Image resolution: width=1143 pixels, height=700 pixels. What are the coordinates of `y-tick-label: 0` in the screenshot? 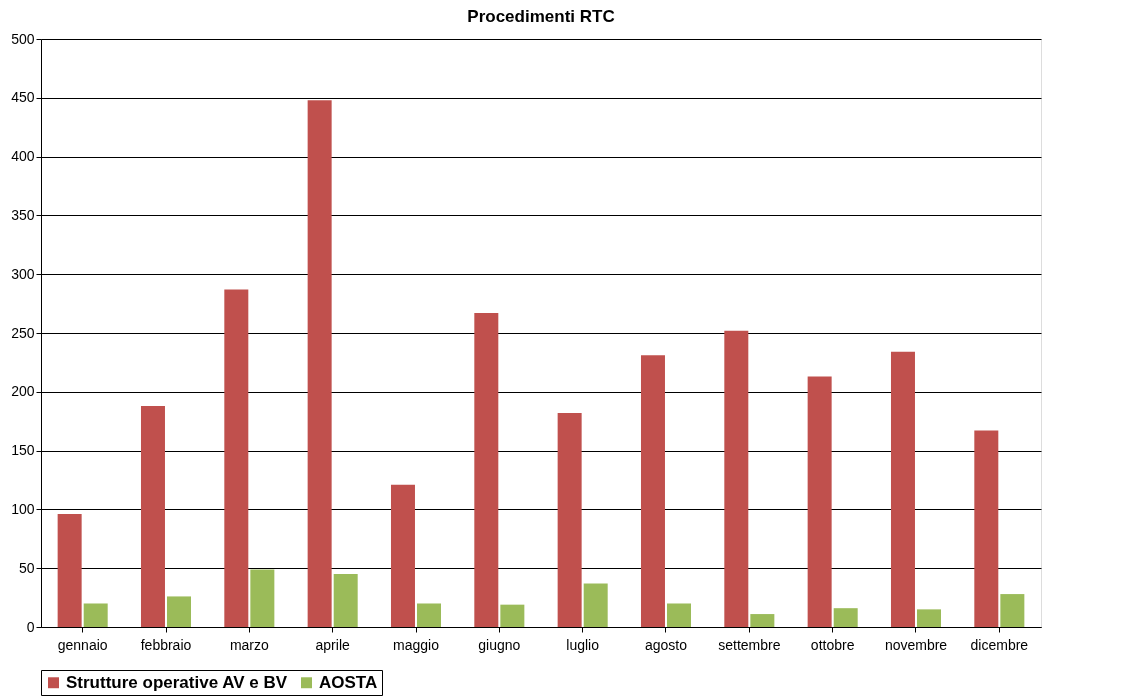 It's located at (30, 626).